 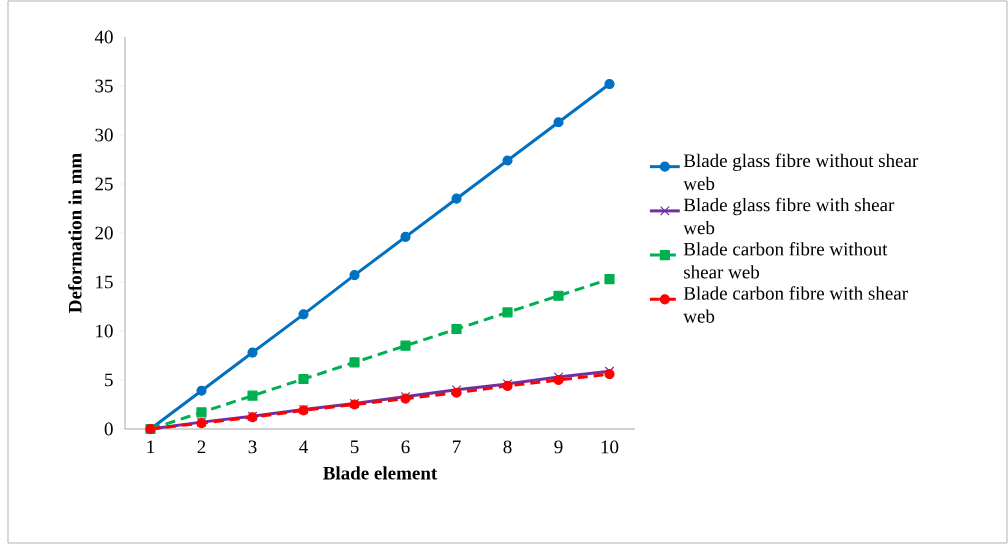 What do you see at coordinates (104, 233) in the screenshot?
I see `y-tick-label: 20` at bounding box center [104, 233].